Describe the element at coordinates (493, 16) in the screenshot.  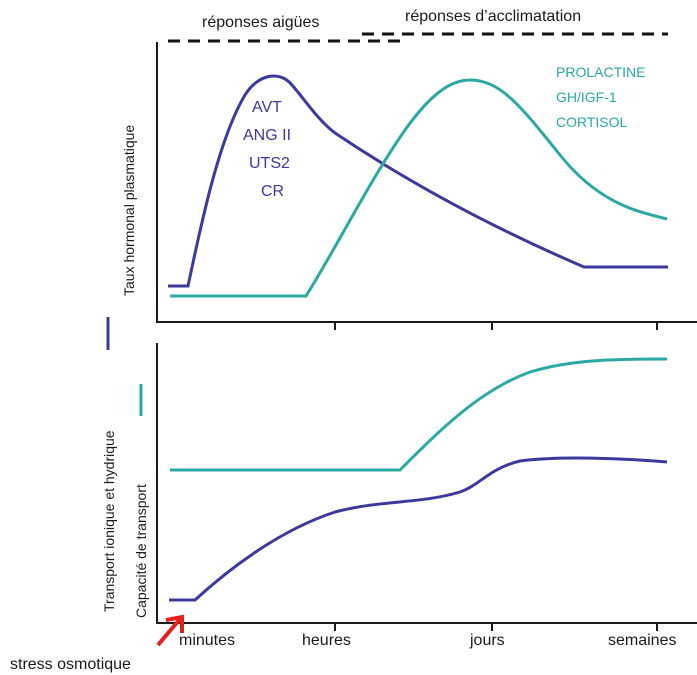
I see `acclimation-response-label: réponses d’acclimatation` at that location.